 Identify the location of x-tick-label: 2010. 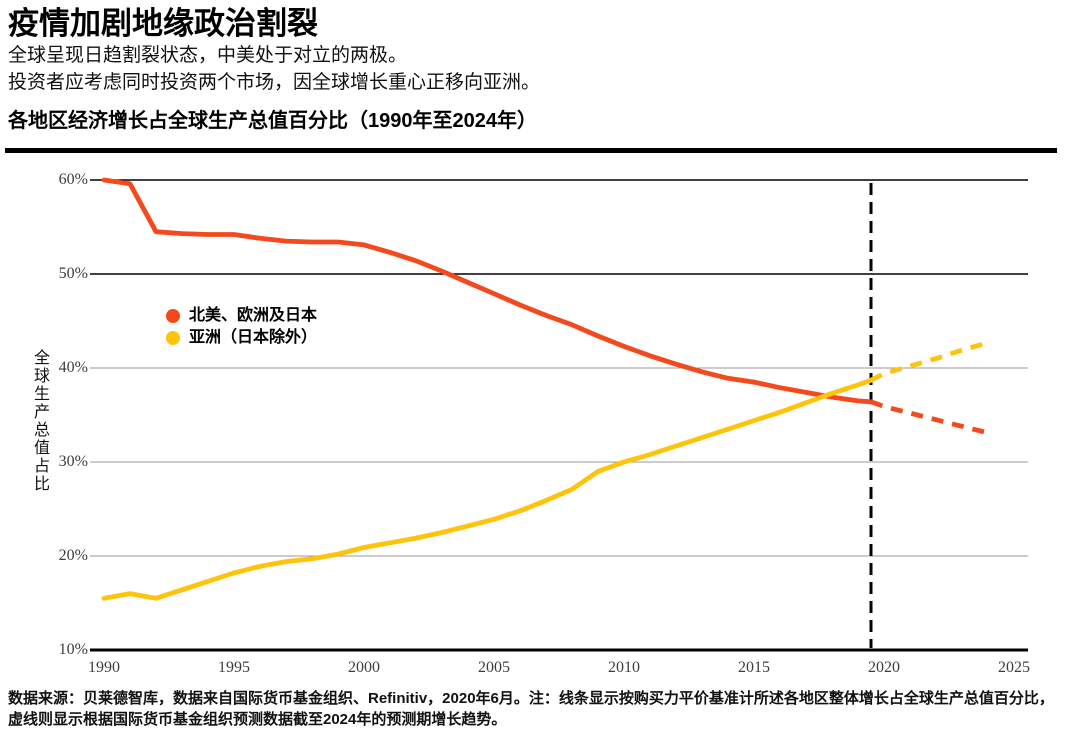
(624, 667).